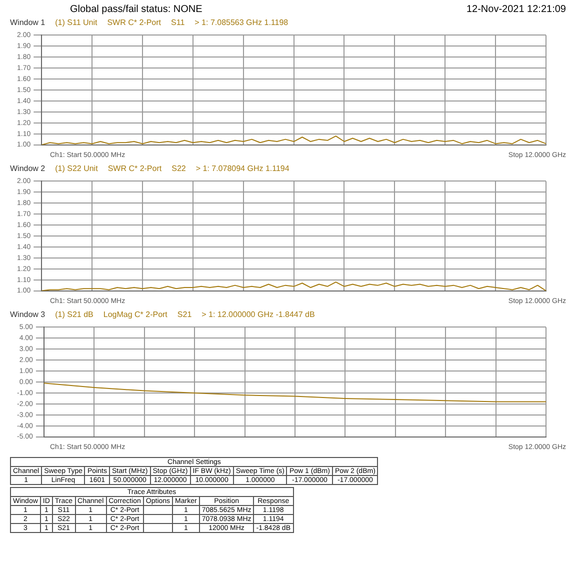 This screenshot has width=580, height=580. What do you see at coordinates (516, 9) in the screenshot?
I see `chart-subtitle: 12-Nov-2021 12:21:09` at bounding box center [516, 9].